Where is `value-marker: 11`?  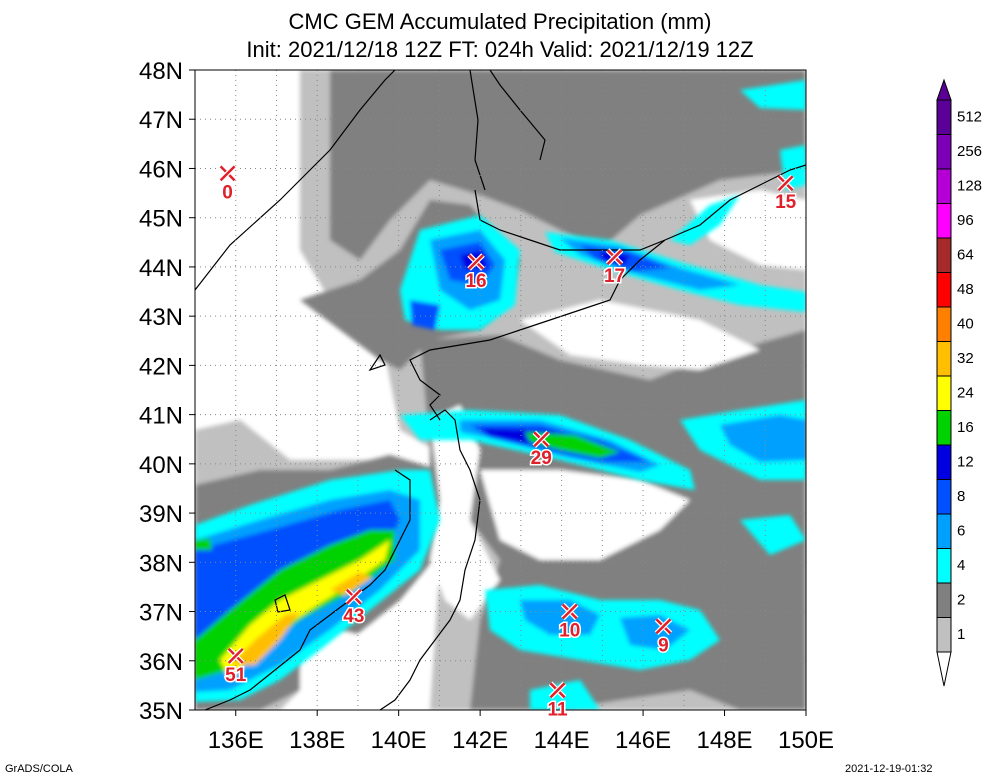 value-marker: 11 is located at coordinates (557, 701).